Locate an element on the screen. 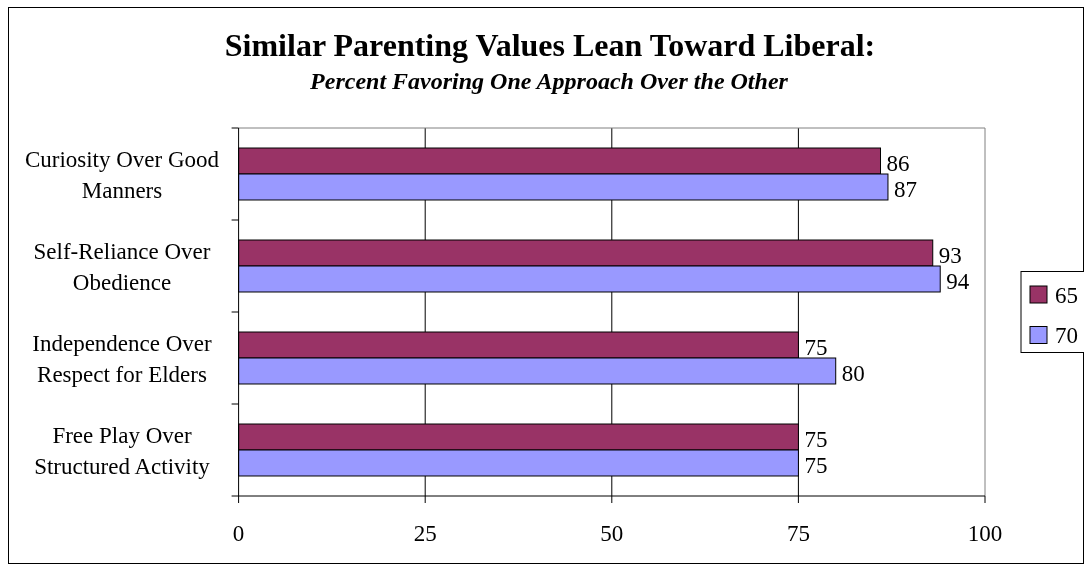  legend-label: 65 is located at coordinates (1066, 295).